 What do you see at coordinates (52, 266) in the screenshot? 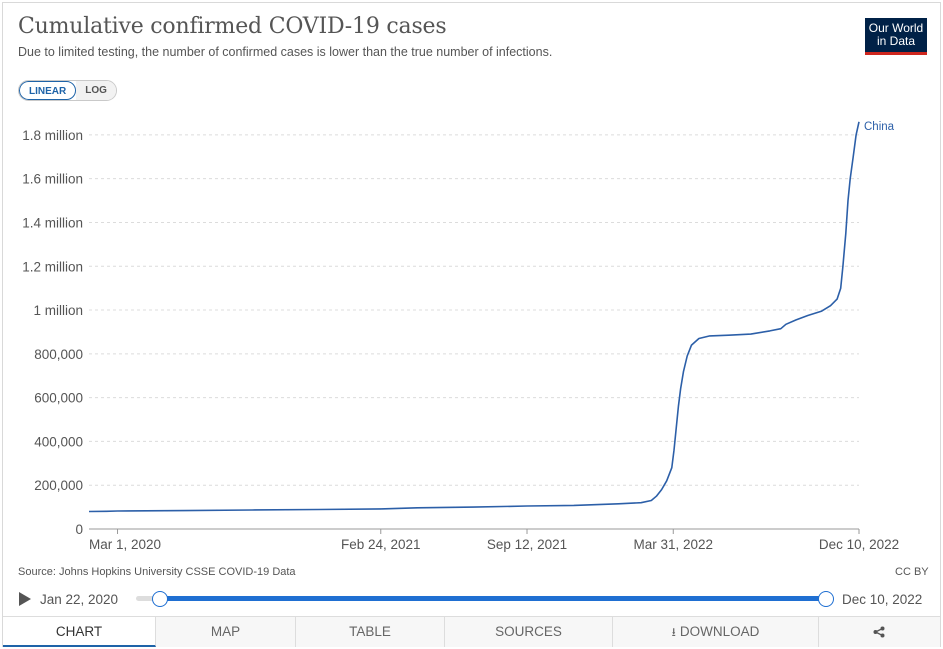
I see `y-tick-label: 1.2 million` at bounding box center [52, 266].